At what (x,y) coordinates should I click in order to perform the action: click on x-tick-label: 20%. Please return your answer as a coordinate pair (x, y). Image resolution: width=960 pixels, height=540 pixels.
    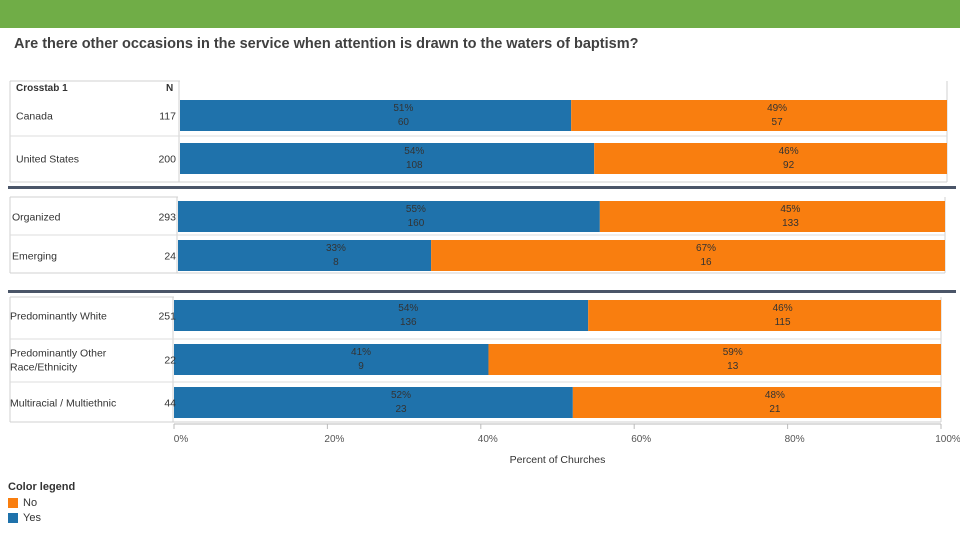
    Looking at the image, I should click on (334, 439).